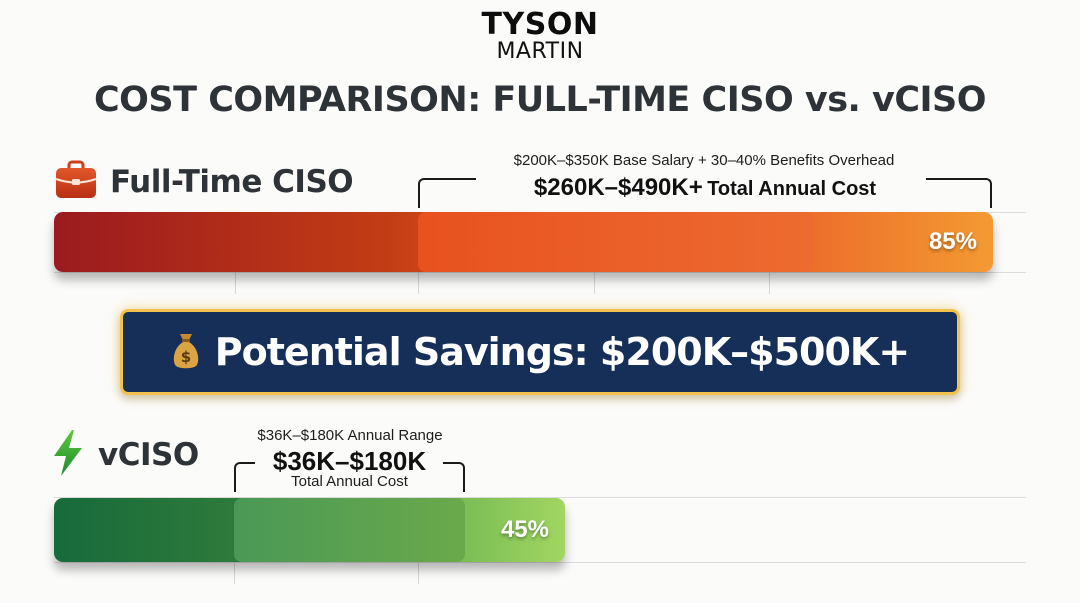  What do you see at coordinates (350, 435) in the screenshot?
I see `vciso-detail: $36K–$180K Annual Range` at bounding box center [350, 435].